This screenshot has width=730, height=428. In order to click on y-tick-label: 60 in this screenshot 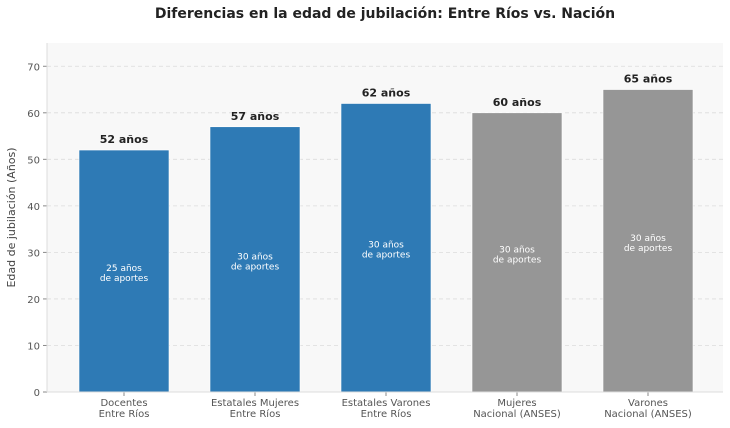, I will do `click(33, 114)`.